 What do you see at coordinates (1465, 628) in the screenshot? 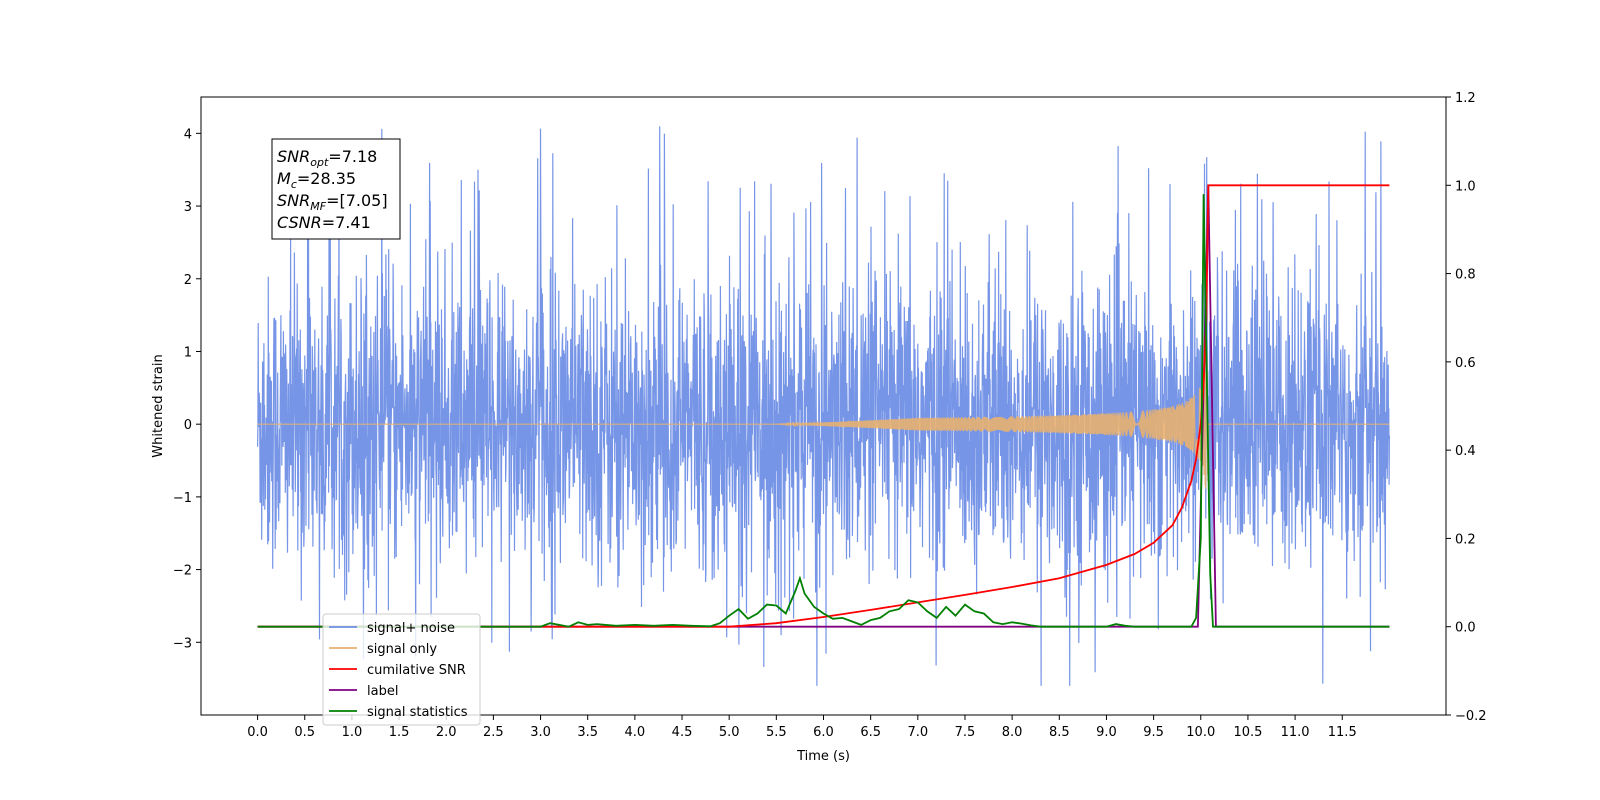
I see `y2-tick-label: 0.0` at bounding box center [1465, 628].